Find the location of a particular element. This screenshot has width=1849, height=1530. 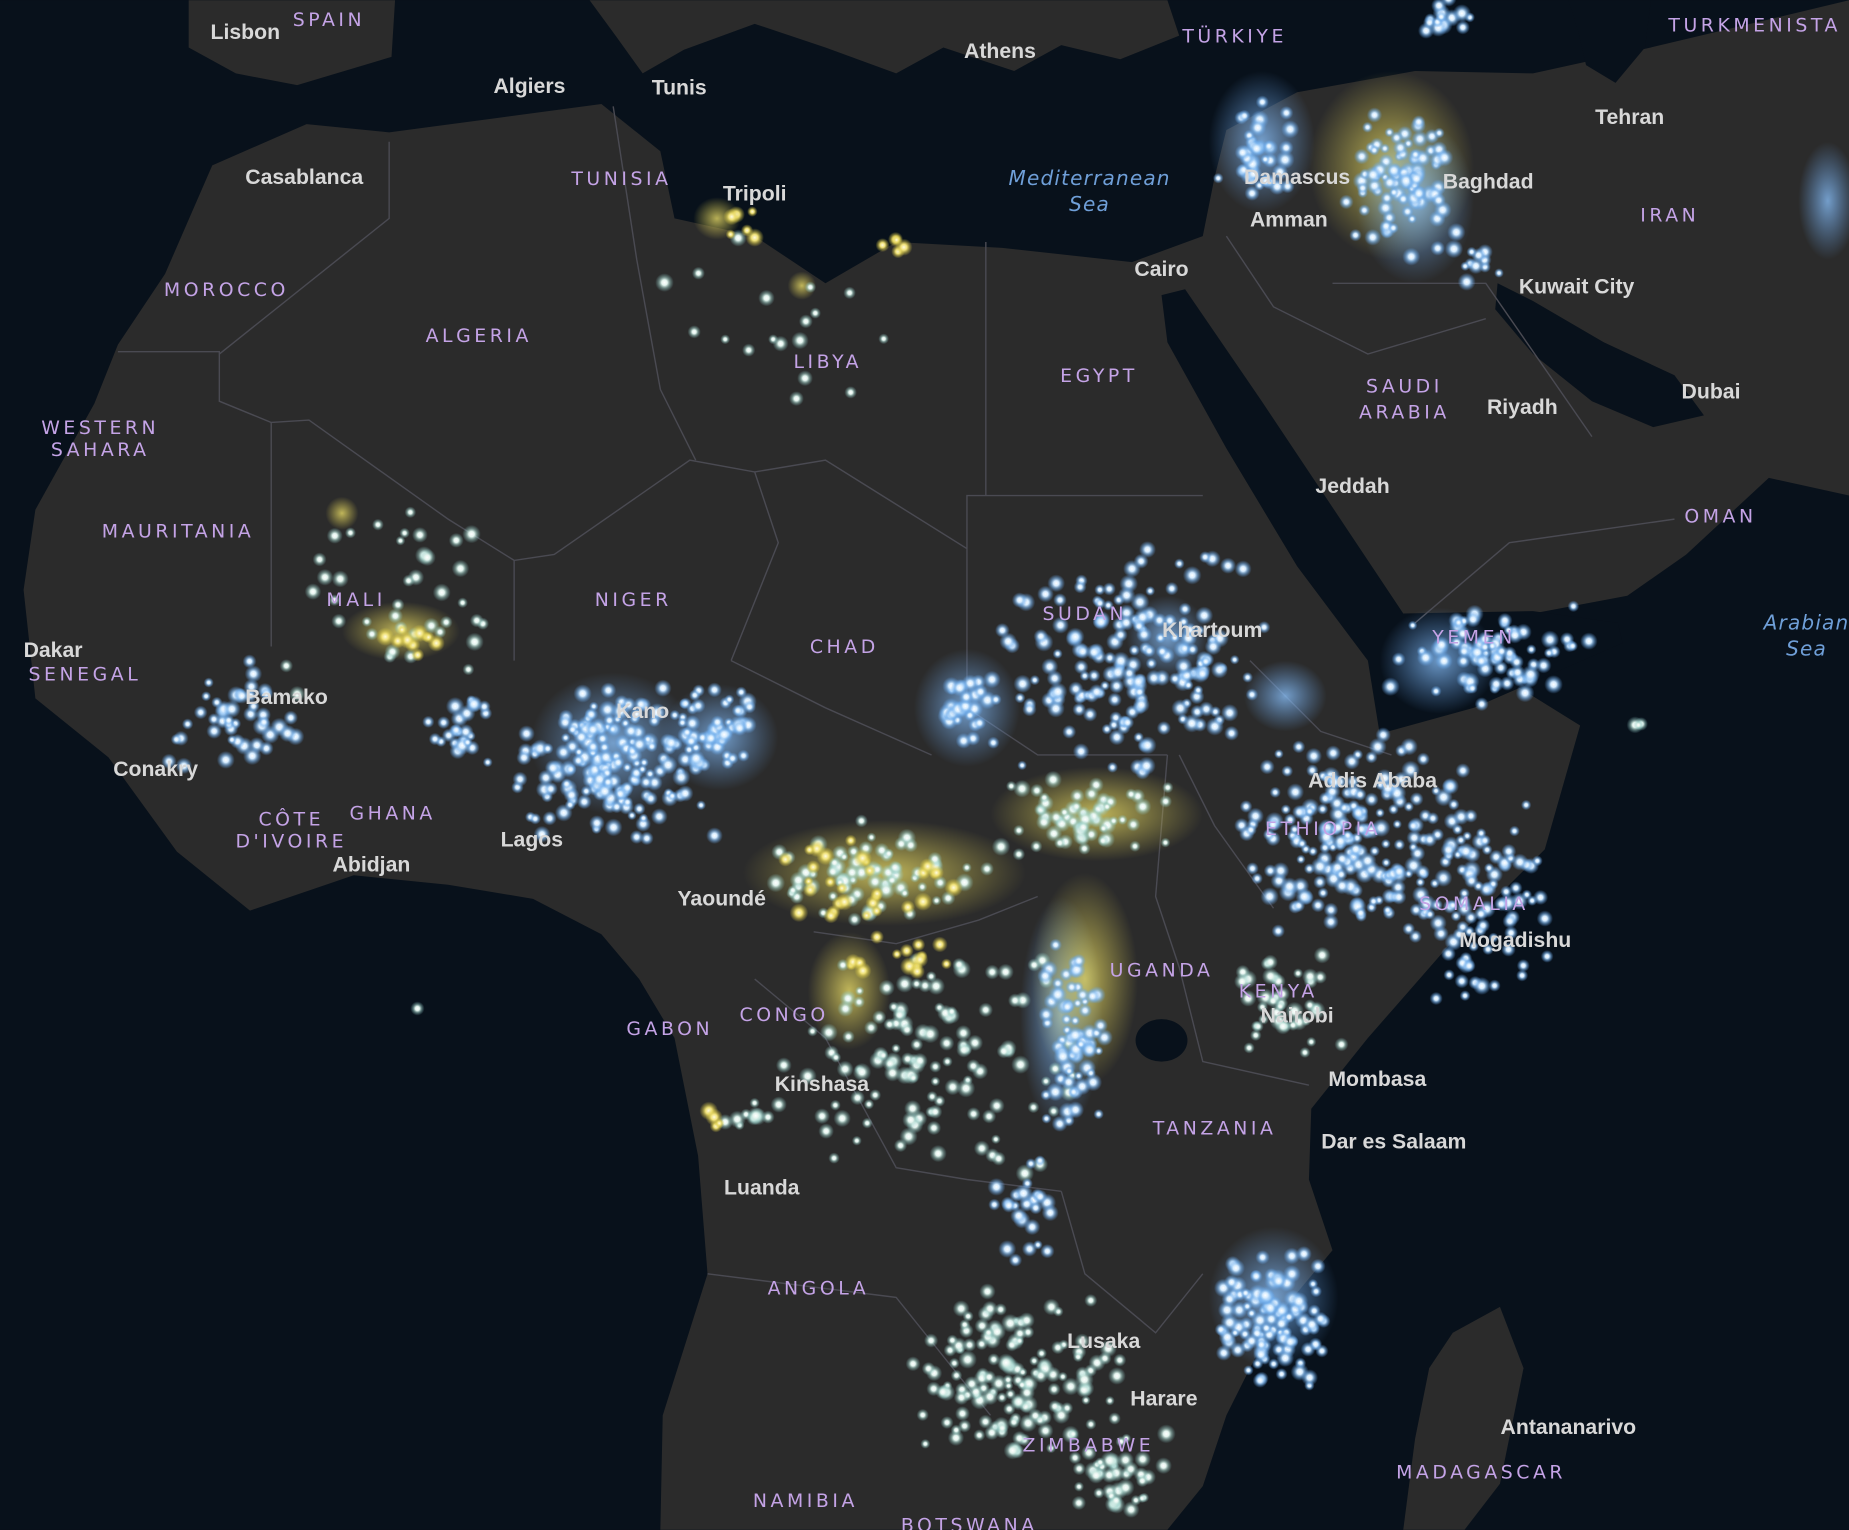

caspian-sea is located at coordinates (1609, 41).